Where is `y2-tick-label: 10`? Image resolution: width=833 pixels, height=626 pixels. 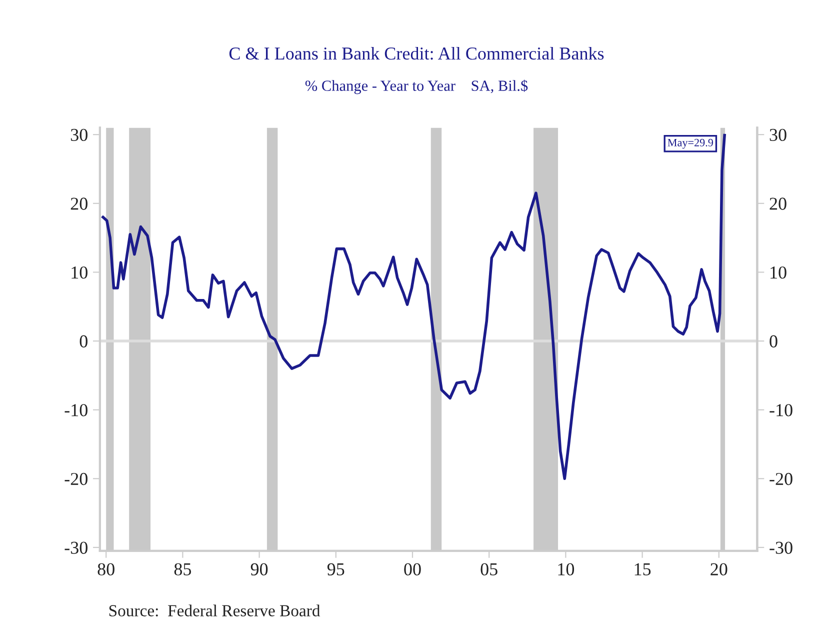
y2-tick-label: 10 is located at coordinates (778, 272).